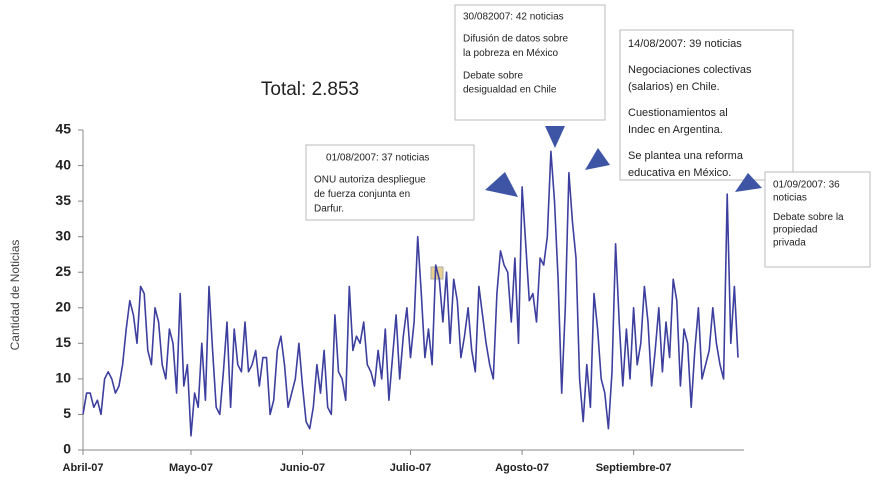  Describe the element at coordinates (63, 235) in the screenshot. I see `y-tick-label: 30` at that location.